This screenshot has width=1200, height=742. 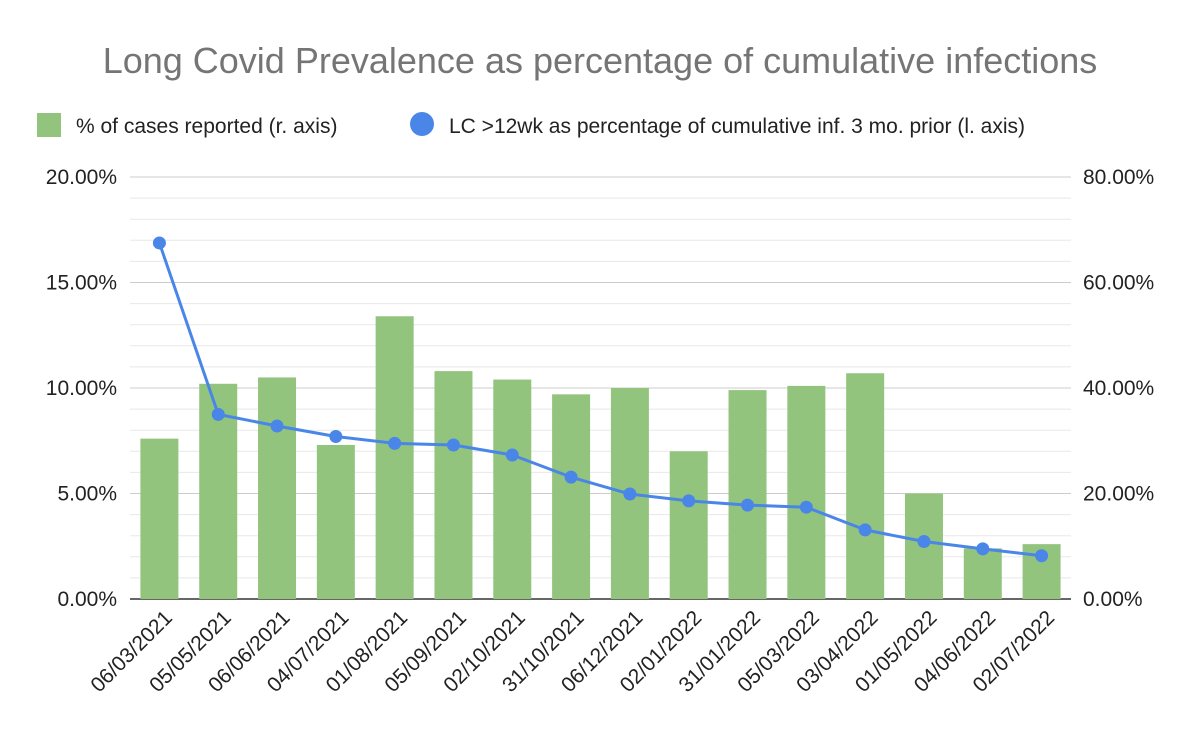 I want to click on right-axis: 0.00% 20.00% 40.00% 60.00% 80.00%, so click(x=1118, y=388).